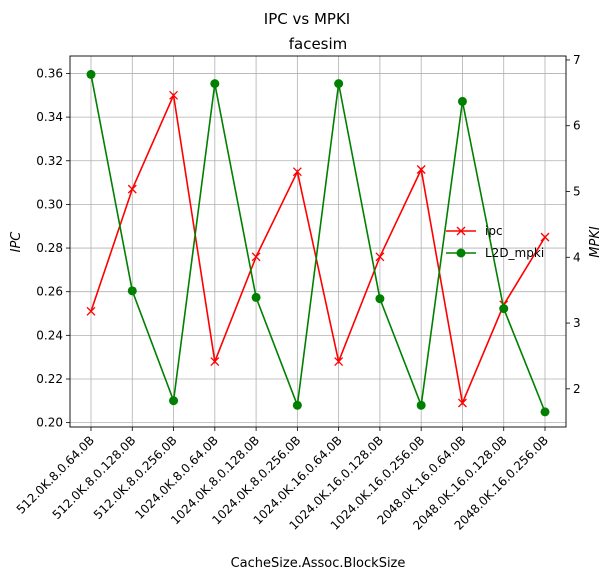 The height and width of the screenshot is (580, 614). I want to click on legend-label-ipc: ipc, so click(494, 231).